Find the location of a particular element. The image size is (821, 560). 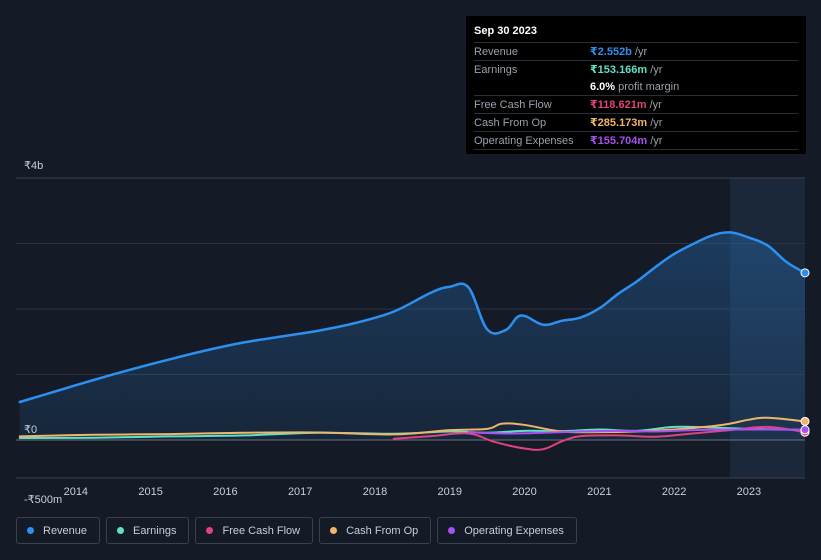

y-tick-label: ₹0 is located at coordinates (30, 430).